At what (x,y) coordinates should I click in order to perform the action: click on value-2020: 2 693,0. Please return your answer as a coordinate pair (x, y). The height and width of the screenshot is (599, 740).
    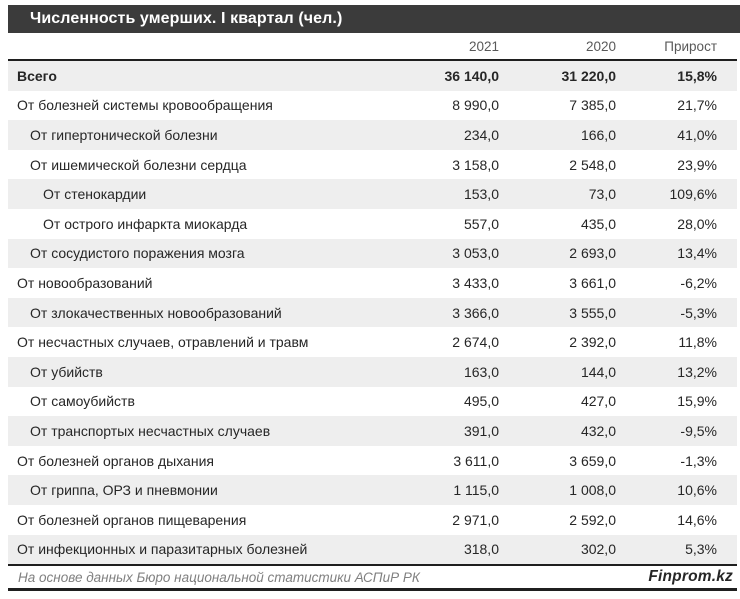
    Looking at the image, I should click on (592, 253).